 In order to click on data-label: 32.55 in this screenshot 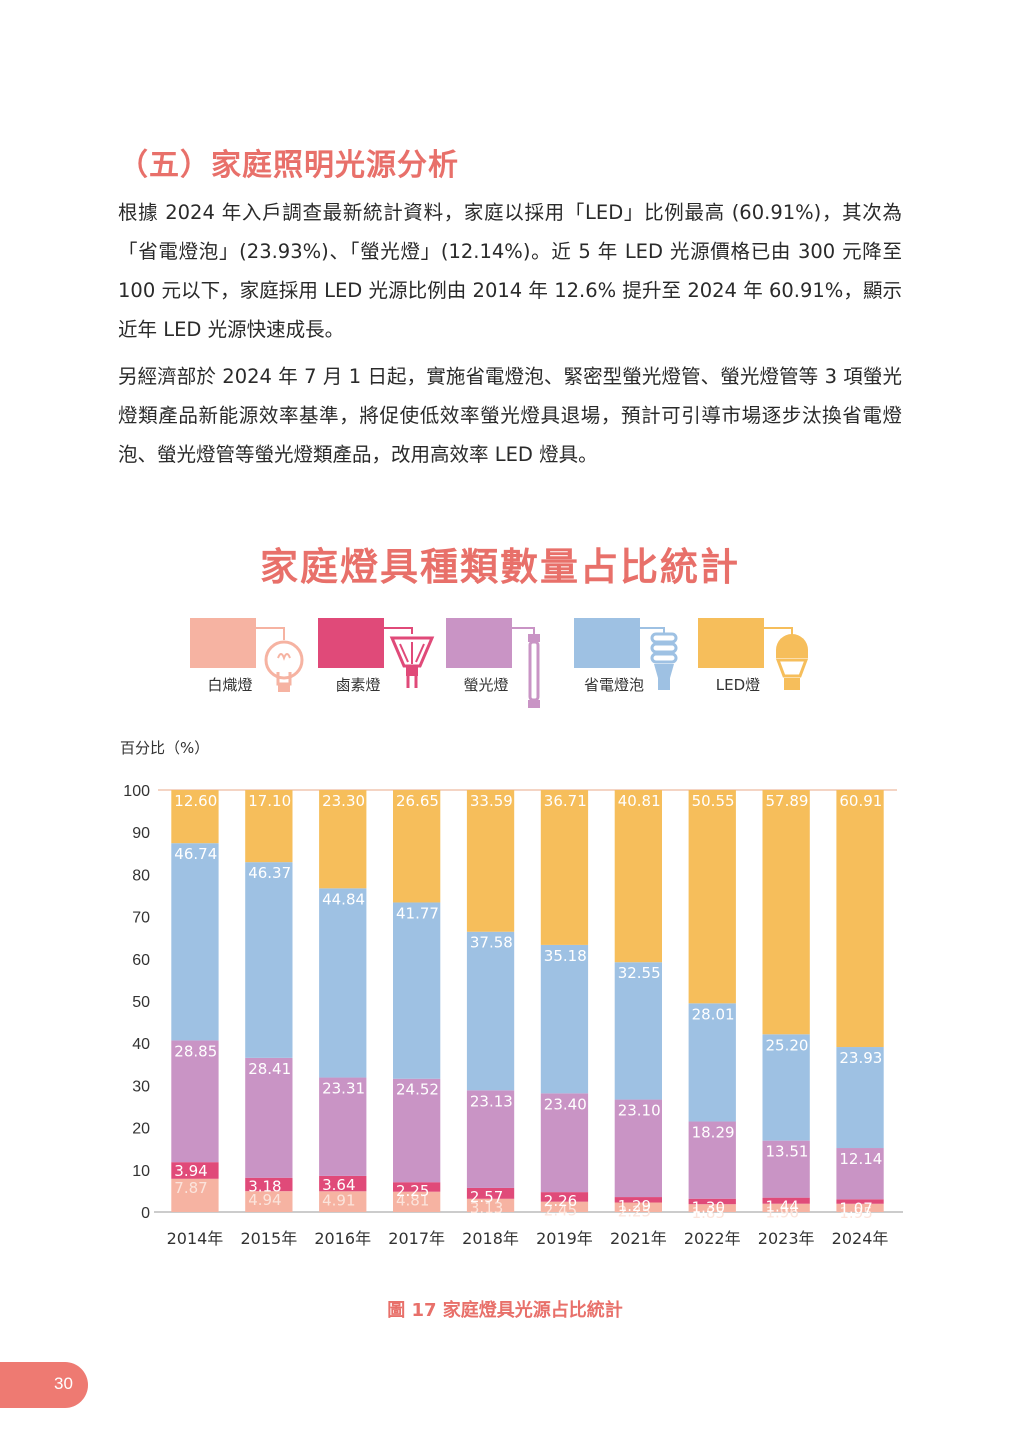, I will do `click(639, 973)`.